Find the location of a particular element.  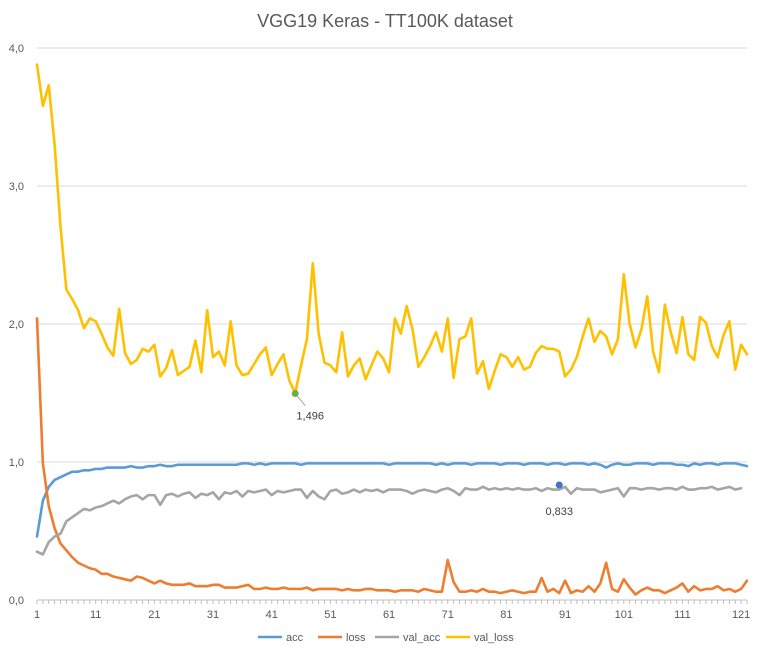

legend-item-val-loss: val_loss is located at coordinates (480, 638).